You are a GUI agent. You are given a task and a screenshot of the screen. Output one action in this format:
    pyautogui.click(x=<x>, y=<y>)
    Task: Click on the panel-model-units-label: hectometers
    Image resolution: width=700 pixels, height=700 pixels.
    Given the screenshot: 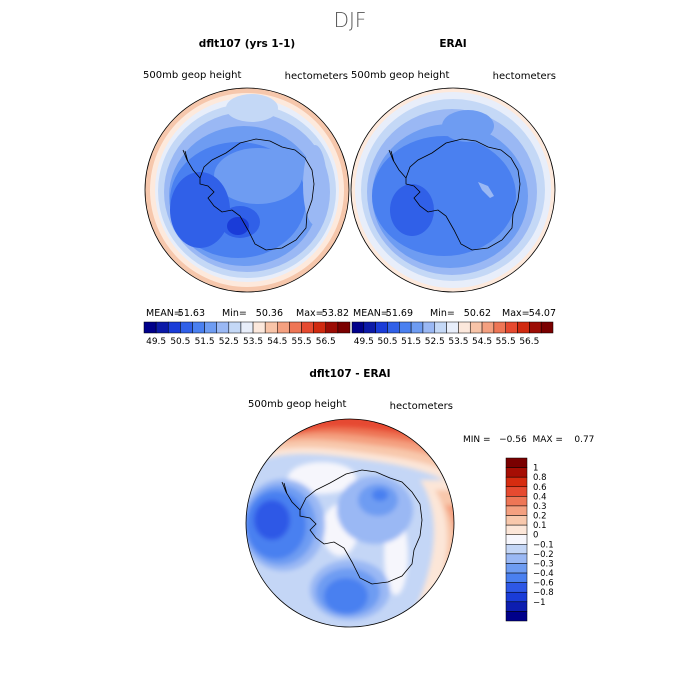 What is the action you would take?
    pyautogui.click(x=316, y=76)
    